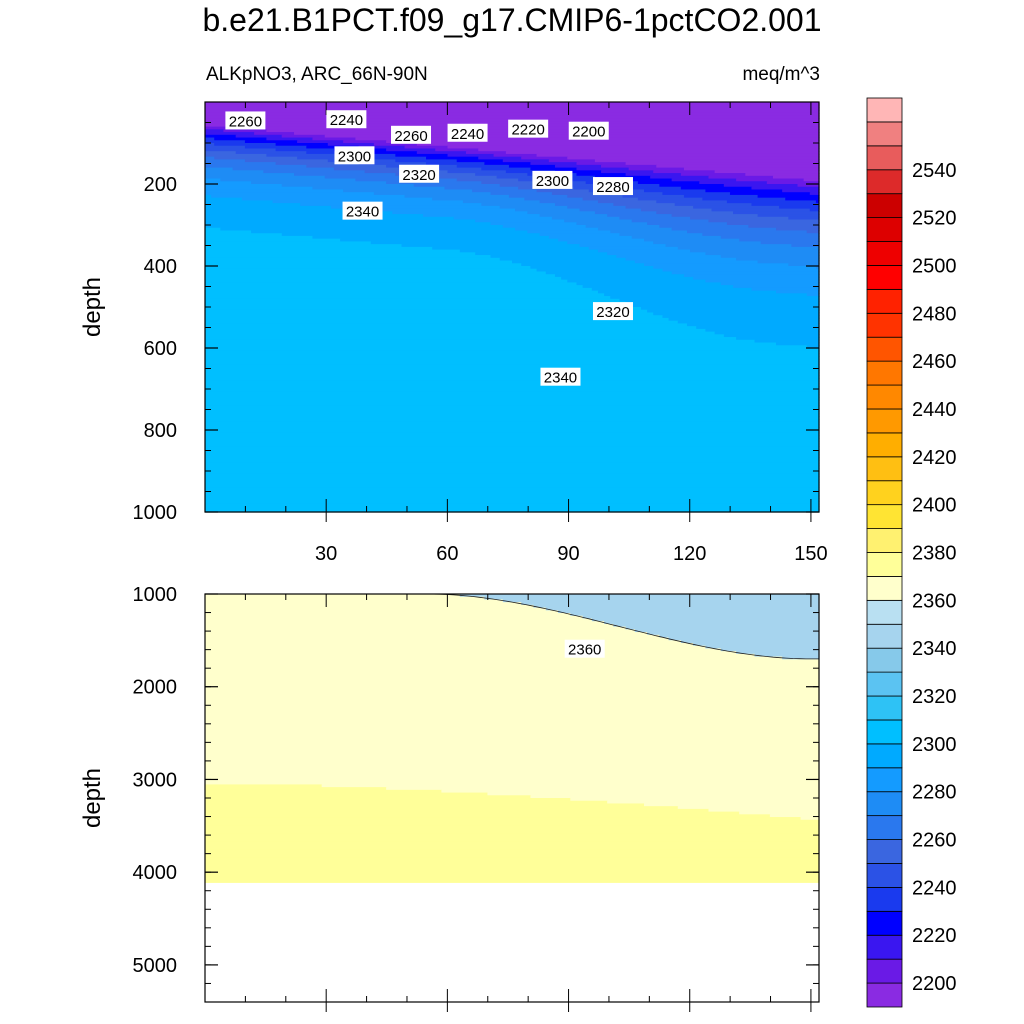 This screenshot has width=1024, height=1024. Describe the element at coordinates (934, 266) in the screenshot. I see `colorbar-tick-label: 2500` at that location.